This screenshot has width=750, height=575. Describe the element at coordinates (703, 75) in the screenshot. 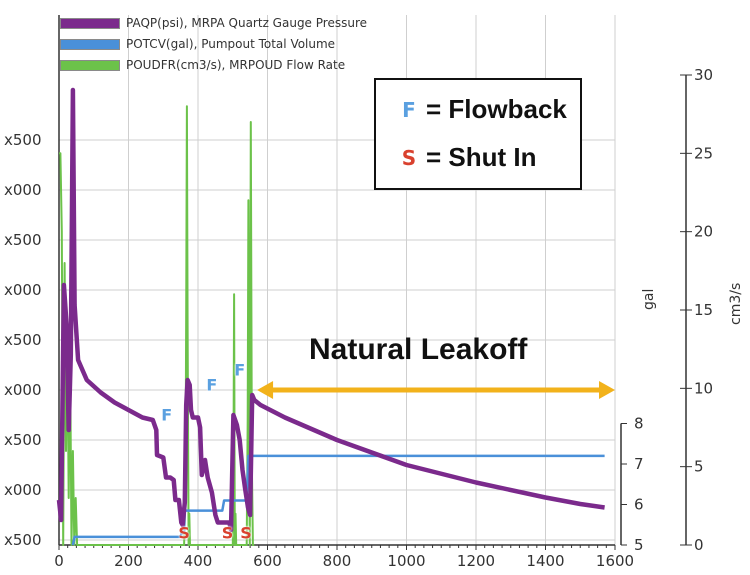

I see `flow-tick-label: 30` at that location.